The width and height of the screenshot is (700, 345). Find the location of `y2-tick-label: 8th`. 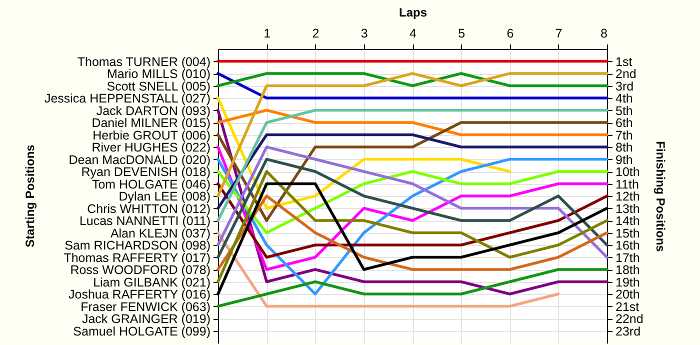

y2-tick-label: 8th is located at coordinates (624, 147).